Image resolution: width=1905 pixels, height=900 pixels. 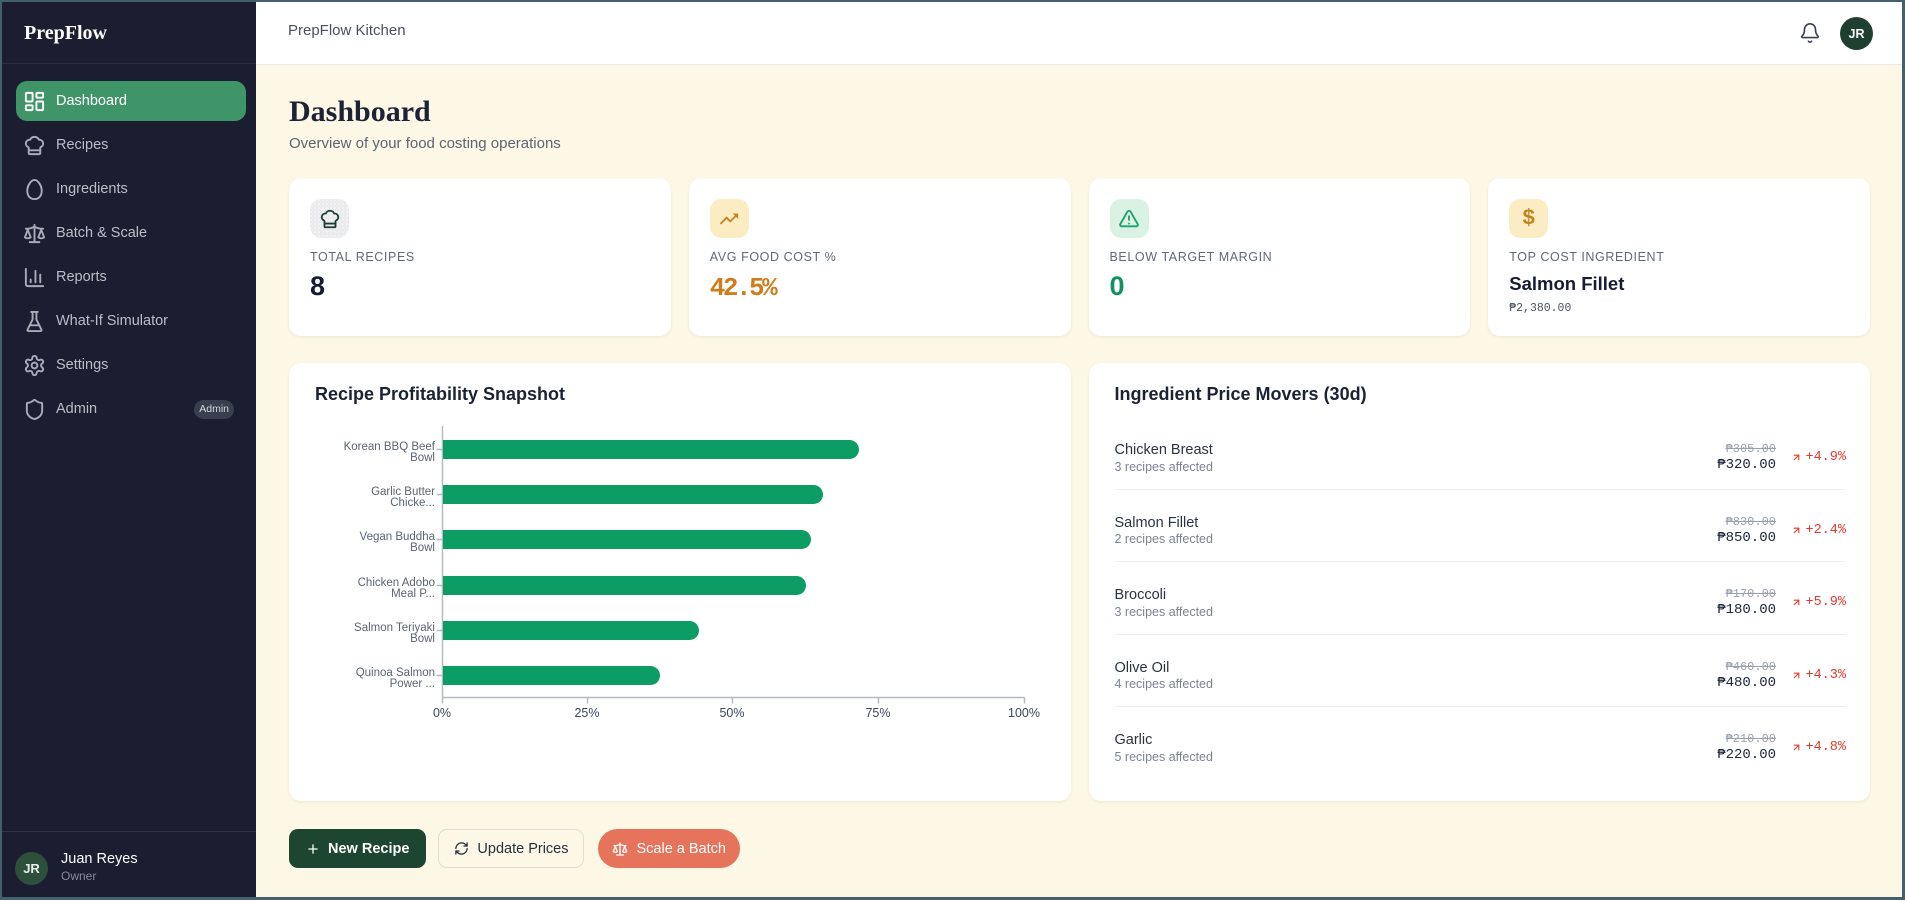 What do you see at coordinates (398, 537) in the screenshot?
I see `svg-text: Vegan Buddha` at bounding box center [398, 537].